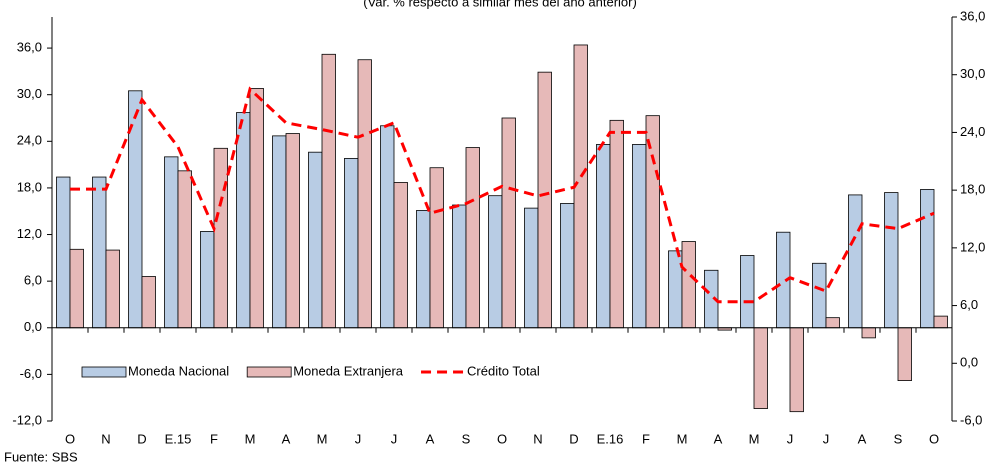  Describe the element at coordinates (29, 140) in the screenshot. I see `y-tick-label: 24,0` at that location.